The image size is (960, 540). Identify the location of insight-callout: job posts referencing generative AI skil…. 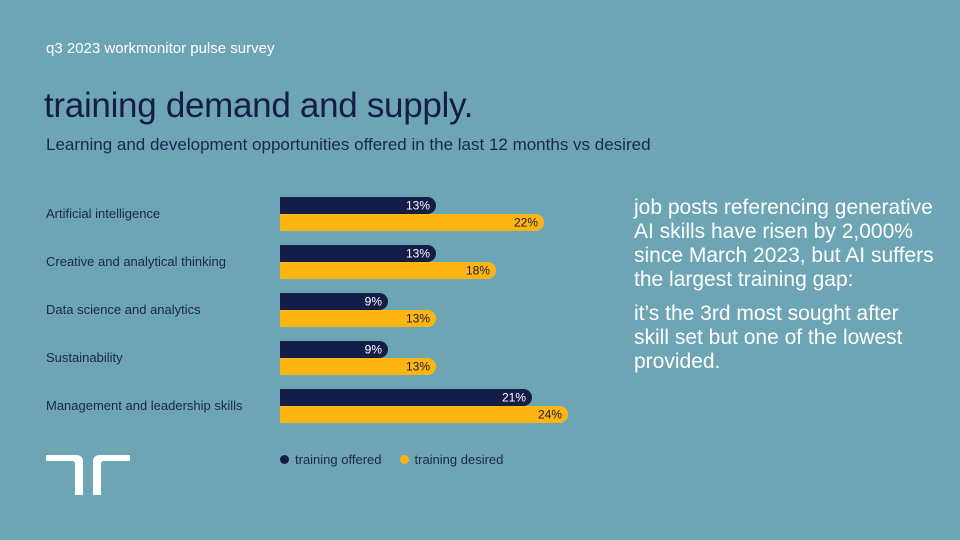
(784, 290).